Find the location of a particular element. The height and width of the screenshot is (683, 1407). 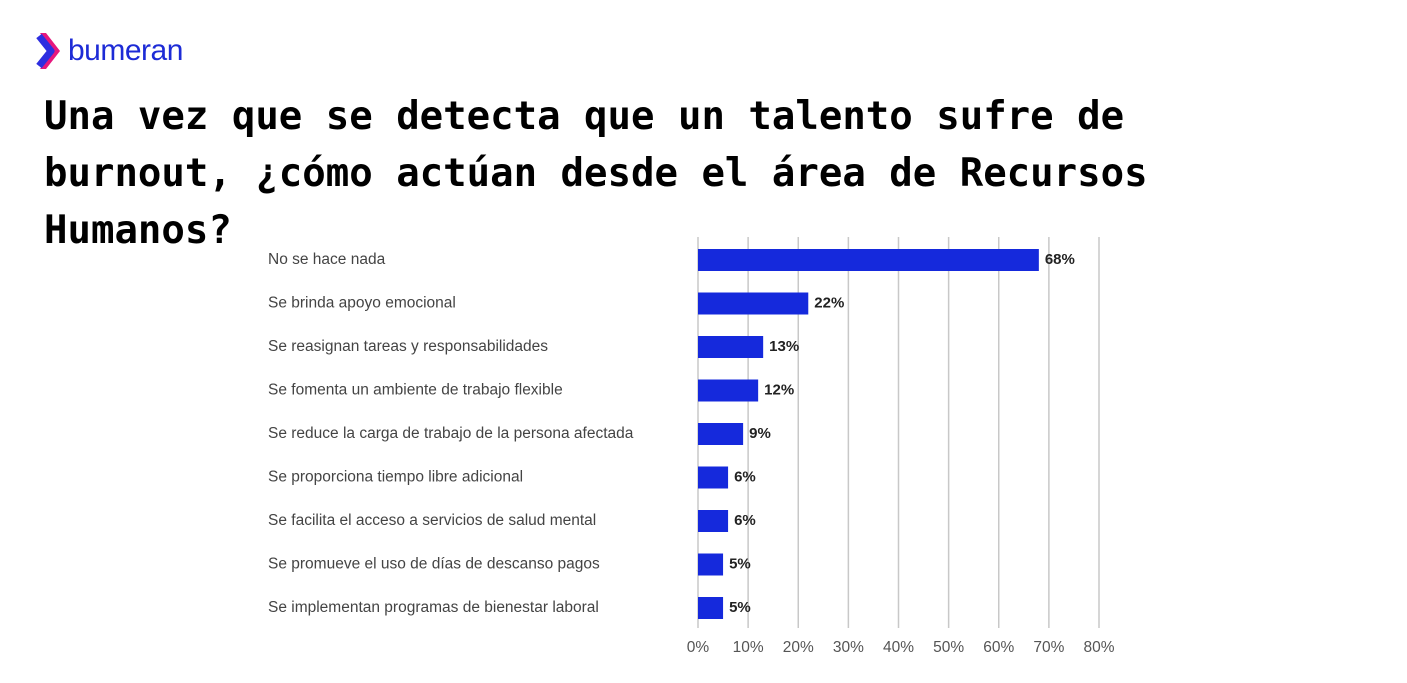

value-label: 12% is located at coordinates (779, 389).